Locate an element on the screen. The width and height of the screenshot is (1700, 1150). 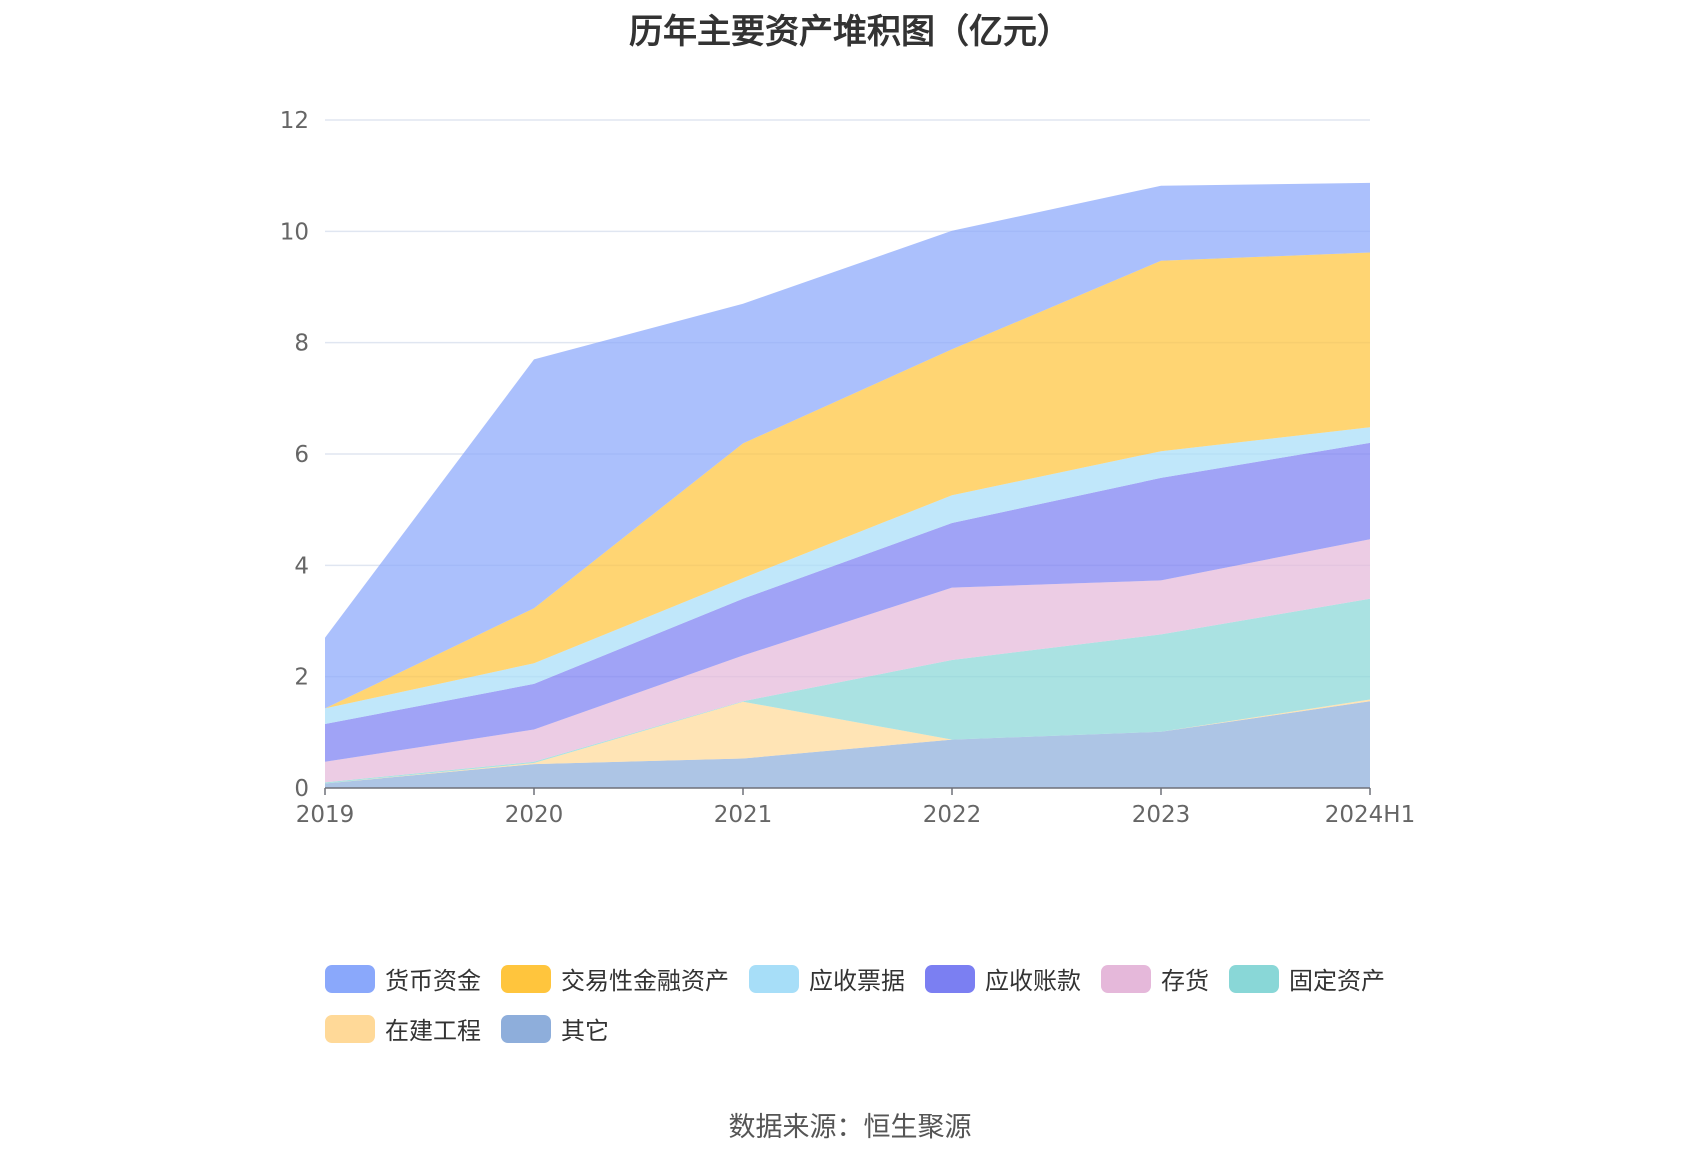
legend-label: 在建工程 is located at coordinates (433, 1031).